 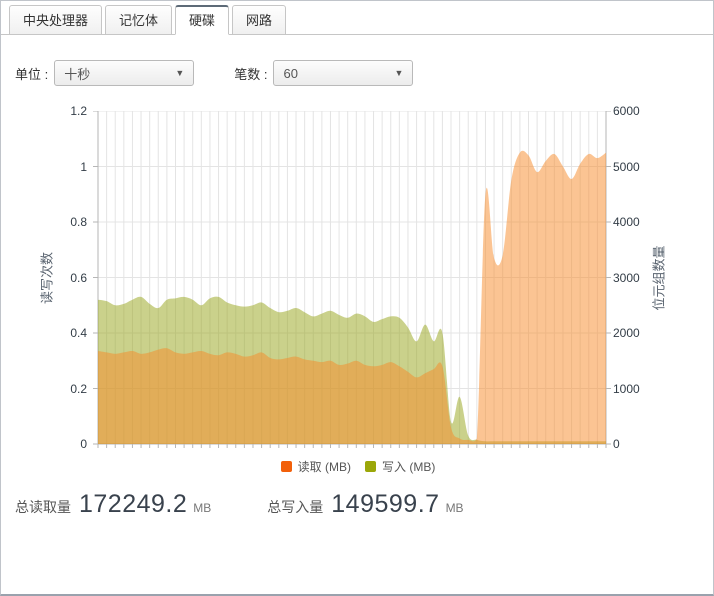 I want to click on axis-tick-label: 6000, so click(x=626, y=111).